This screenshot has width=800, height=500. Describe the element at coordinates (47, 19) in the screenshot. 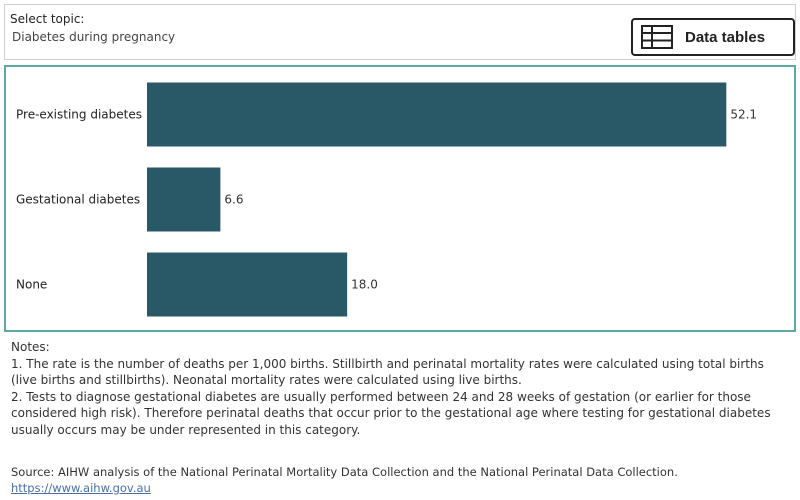

I see `topic-label: Select topic:` at that location.